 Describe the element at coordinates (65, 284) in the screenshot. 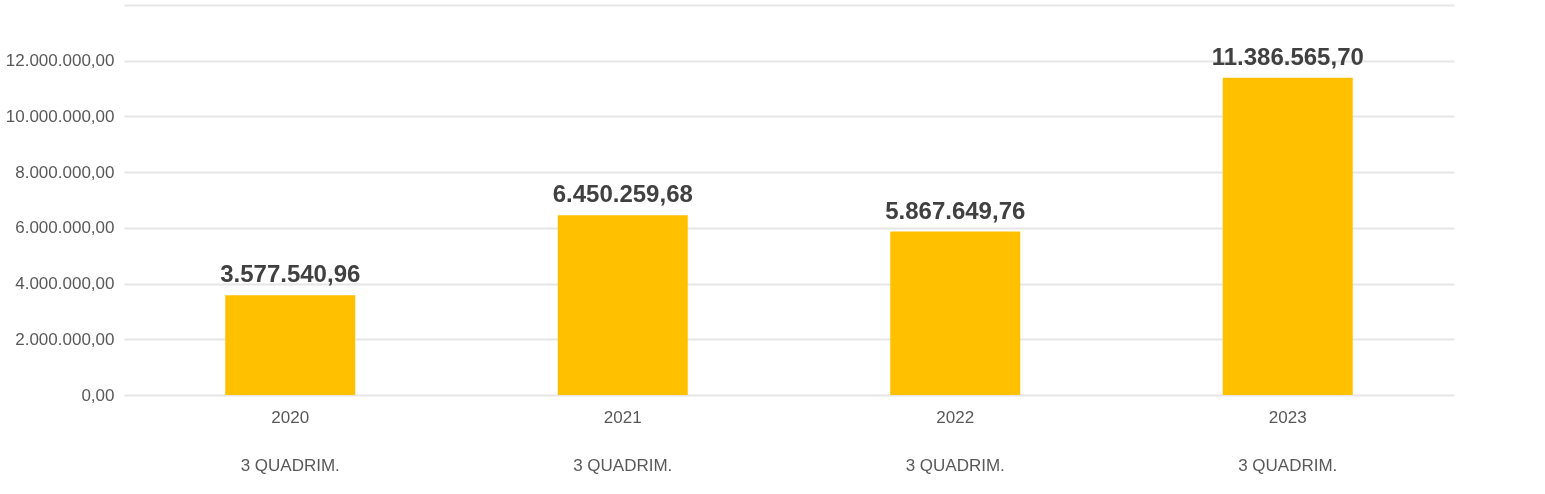

I see `y-tick-label: 4.000.000,00` at that location.